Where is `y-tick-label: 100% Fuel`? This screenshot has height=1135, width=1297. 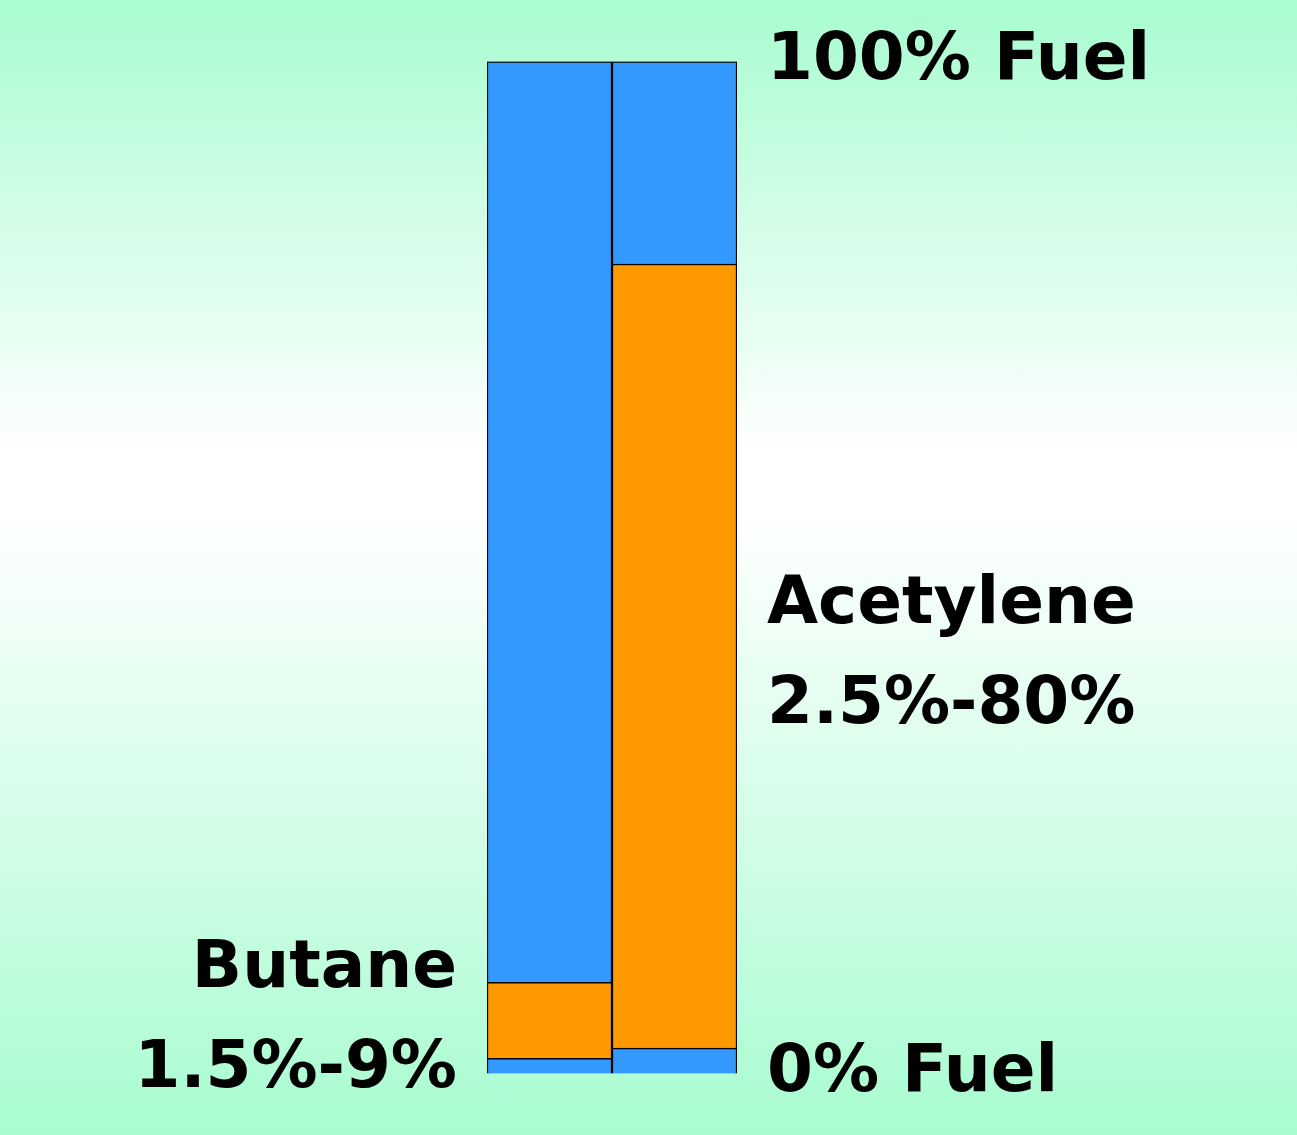
y-tick-label: 100% Fuel is located at coordinates (959, 56).